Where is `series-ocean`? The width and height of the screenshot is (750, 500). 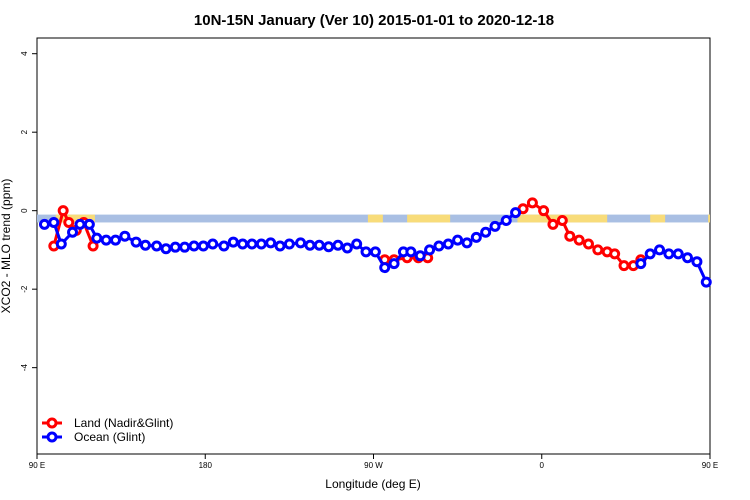
series-ocean is located at coordinates (375, 247).